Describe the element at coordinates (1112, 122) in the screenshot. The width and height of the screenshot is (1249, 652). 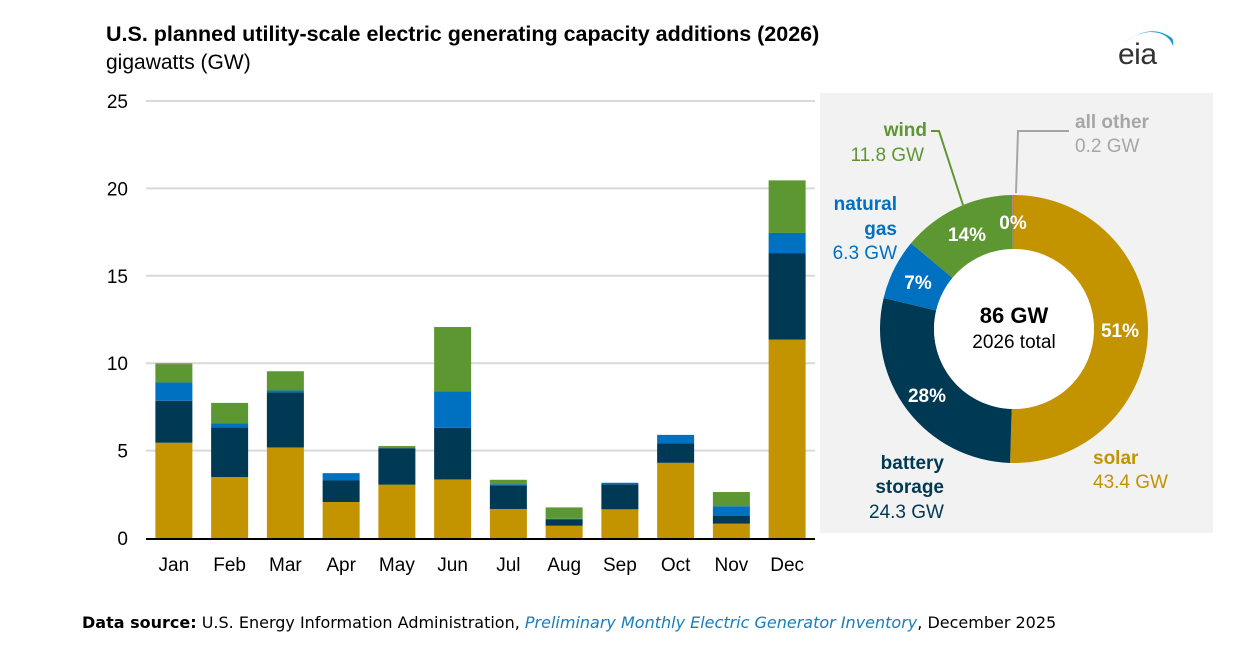
I see `legend-all-other-label: all other` at that location.